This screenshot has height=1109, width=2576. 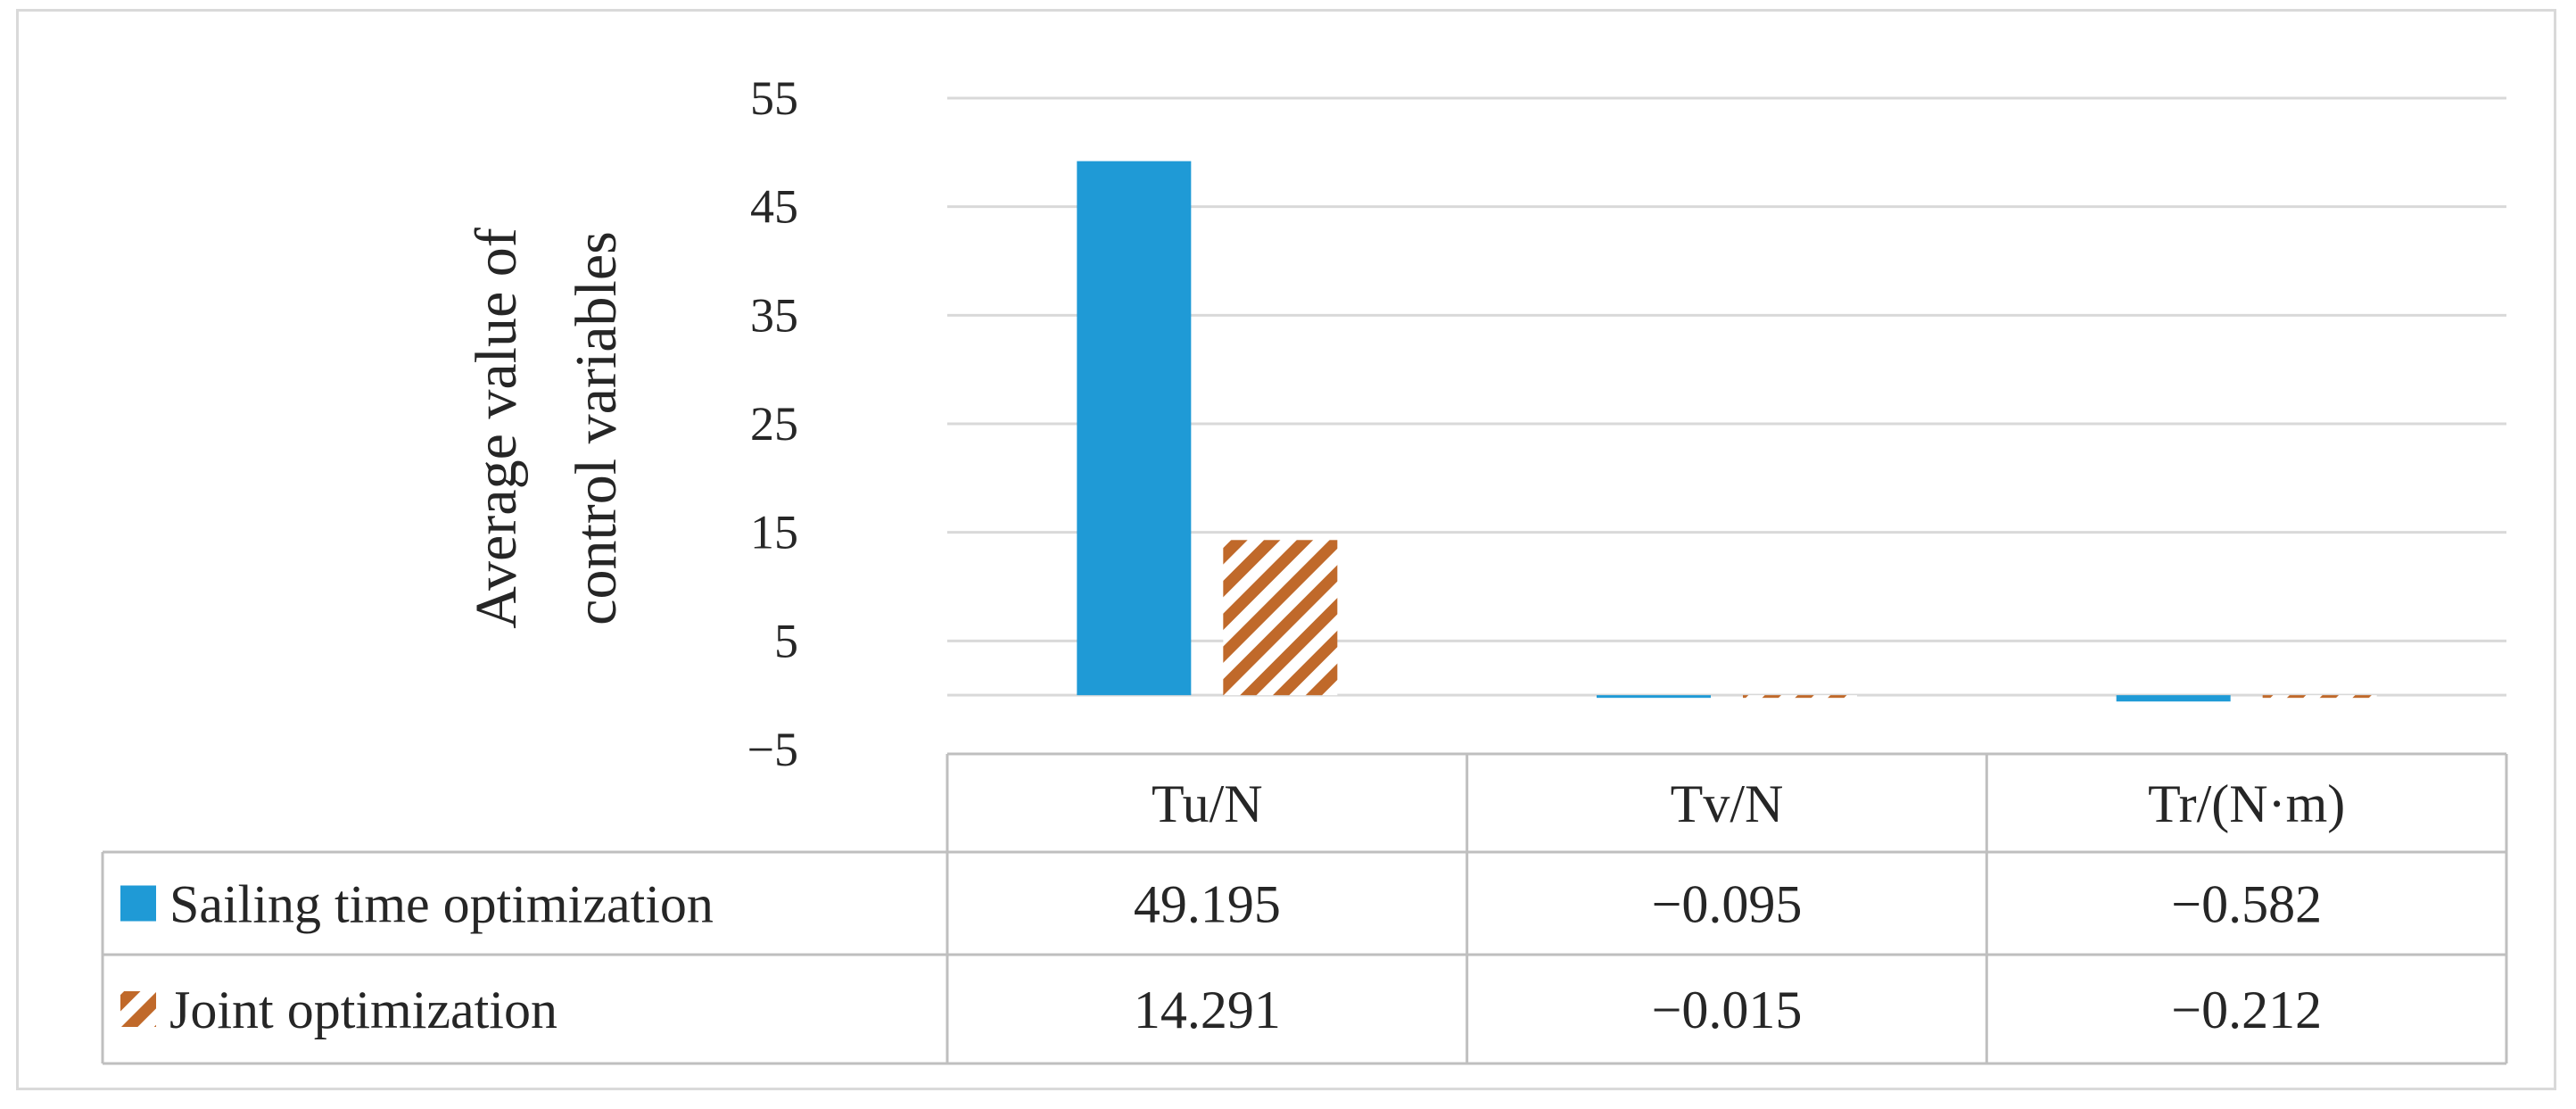 I want to click on y-tick-labels: 55 45 35 25 15 5 −5, so click(x=773, y=423).